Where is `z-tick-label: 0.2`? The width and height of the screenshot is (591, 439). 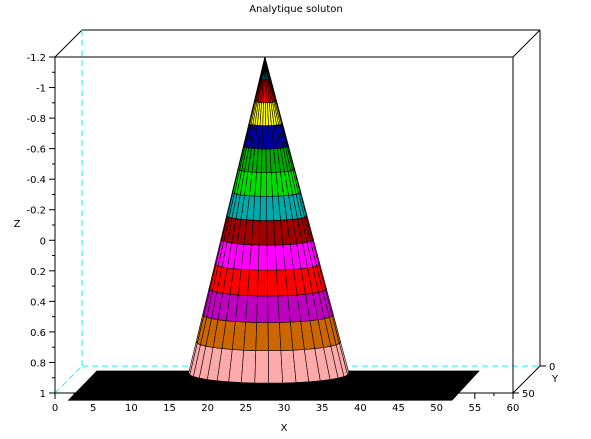 z-tick-label: 0.2 is located at coordinates (38, 272).